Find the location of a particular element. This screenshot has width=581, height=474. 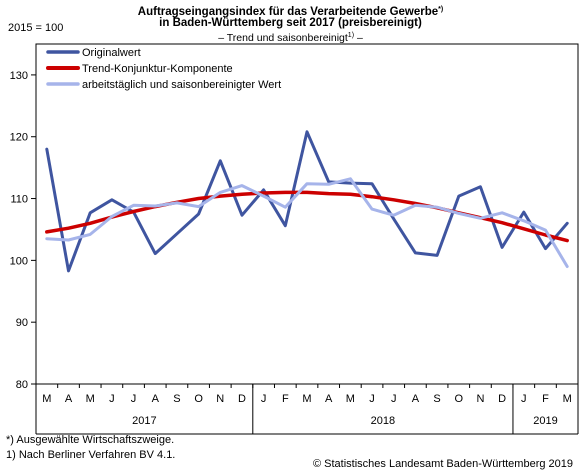

title-footnote-mark: *) is located at coordinates (441, 9).